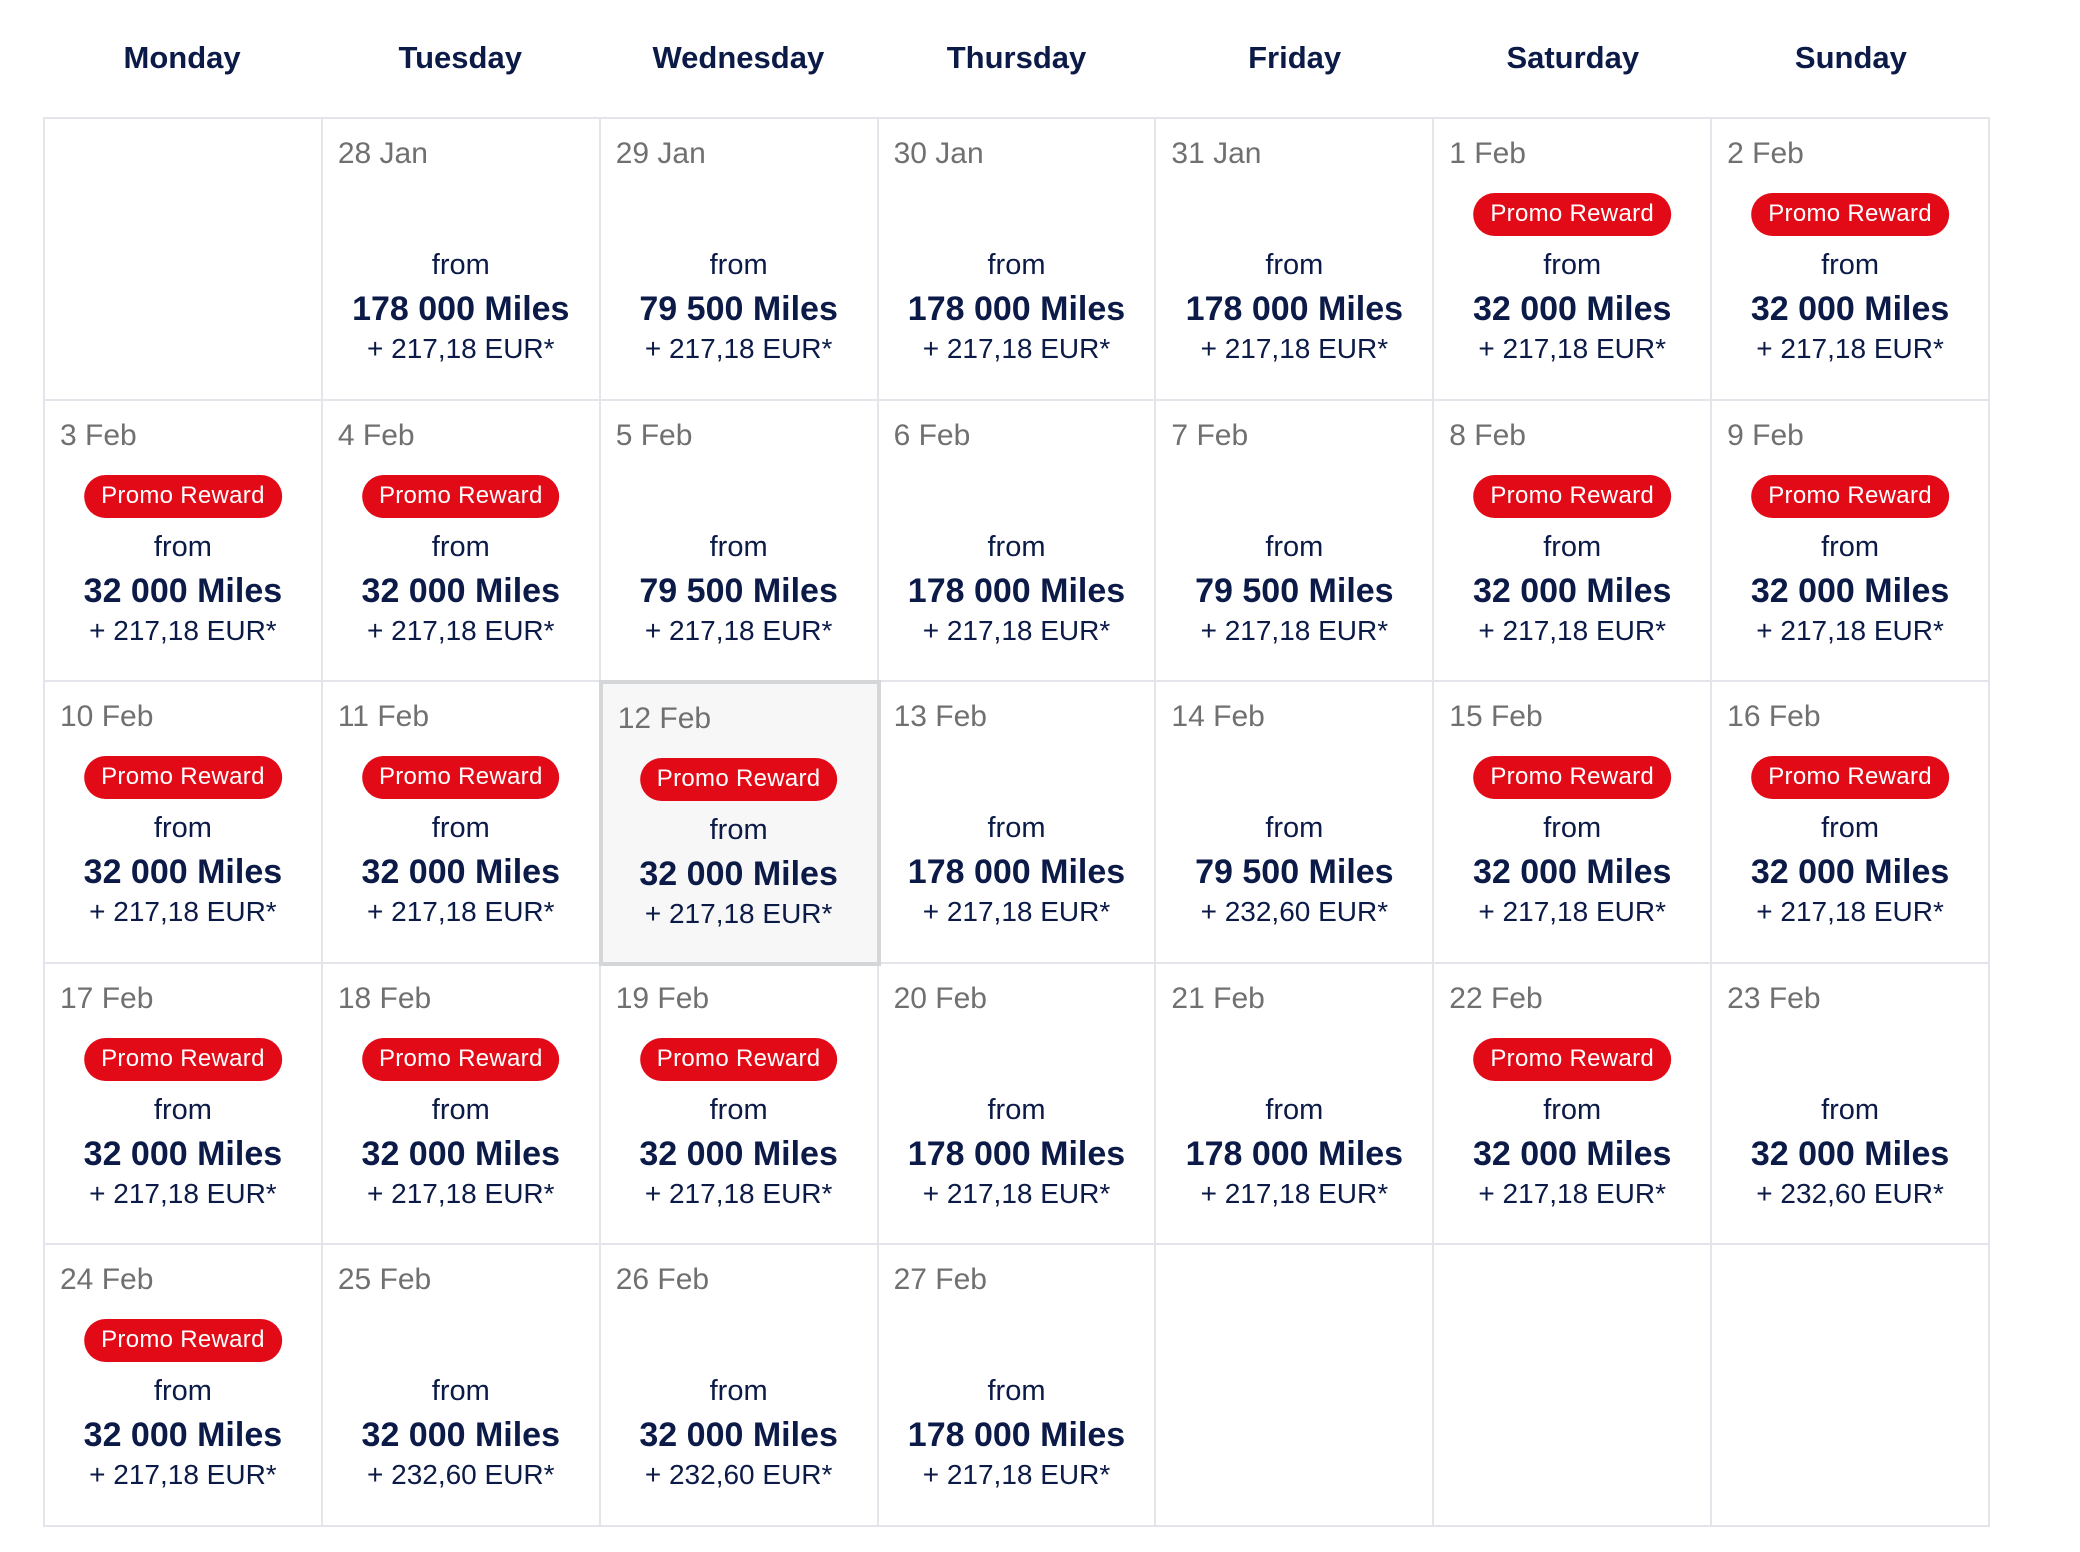  I want to click on calendar-day-cell: 30 Jan from 178 000 Miles + 217,18 EUR*, so click(1017, 260).